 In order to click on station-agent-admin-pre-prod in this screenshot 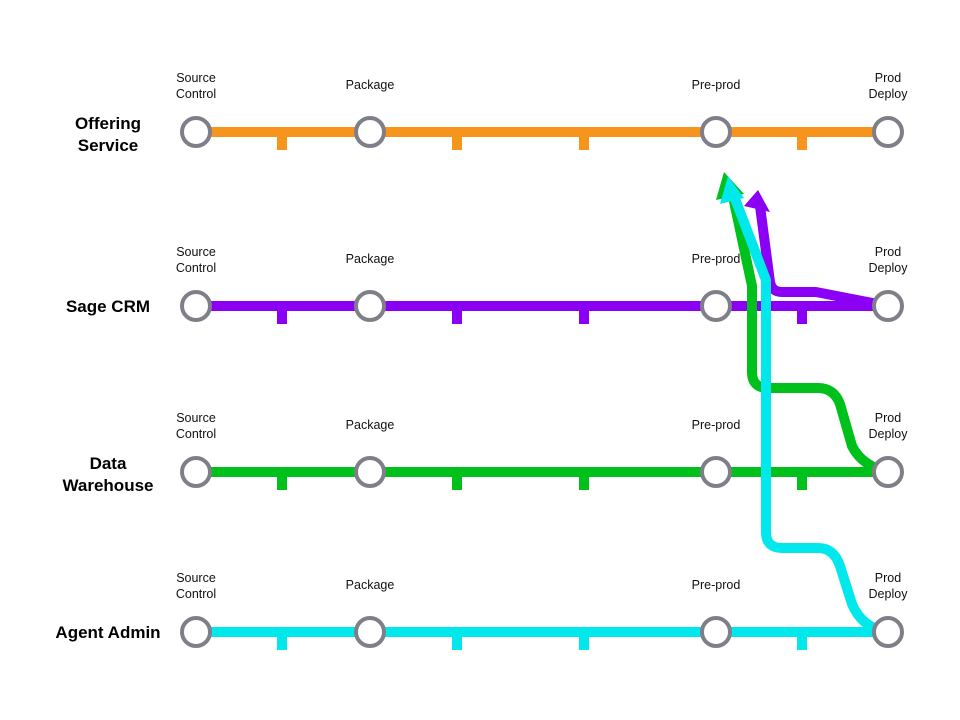, I will do `click(716, 632)`.